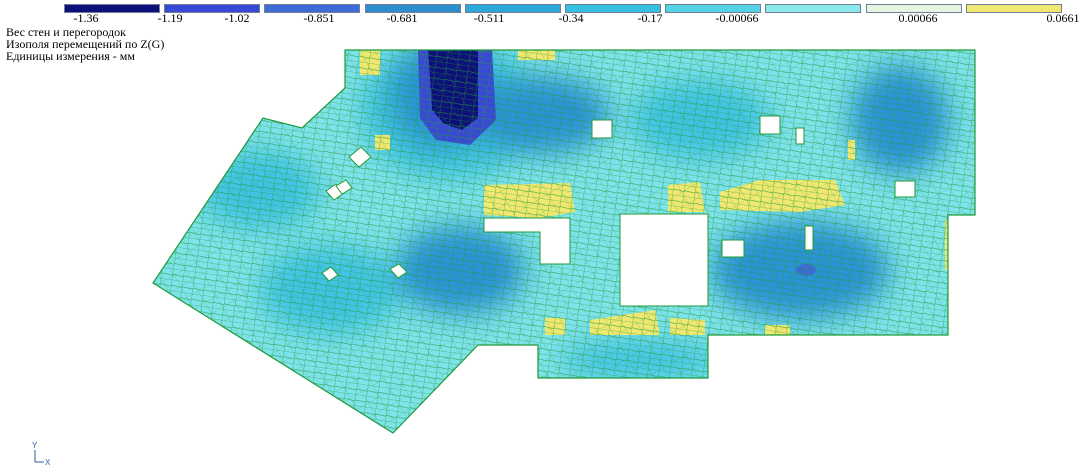 The image size is (1091, 471). Describe the element at coordinates (66, 32) in the screenshot. I see `load-case-title: Вес стен и перегородок` at that location.